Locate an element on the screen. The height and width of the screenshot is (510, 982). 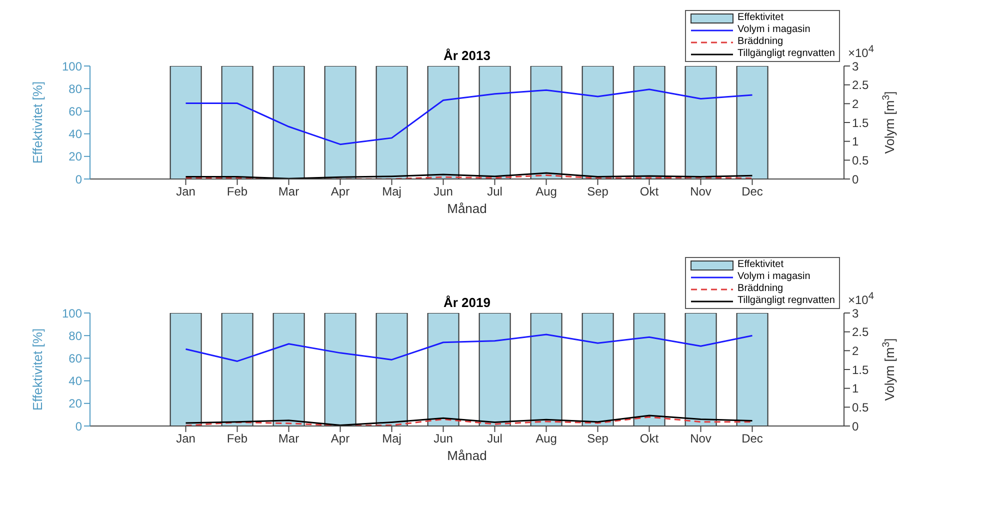
chart-title: År 2019 is located at coordinates (467, 302).